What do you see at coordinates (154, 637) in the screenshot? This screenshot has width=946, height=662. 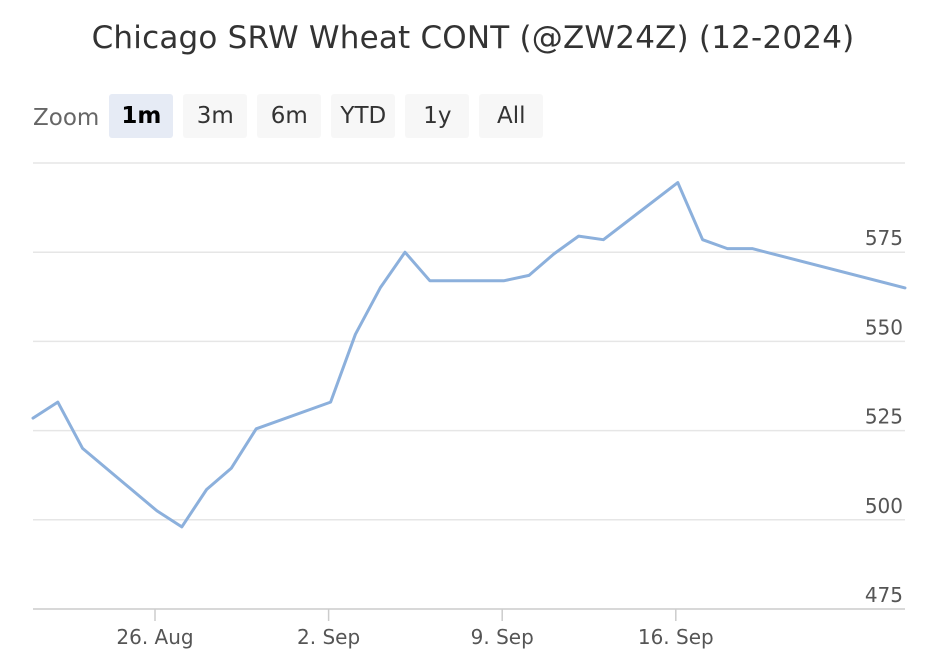 I see `x-tick-label: 26. Aug` at bounding box center [154, 637].